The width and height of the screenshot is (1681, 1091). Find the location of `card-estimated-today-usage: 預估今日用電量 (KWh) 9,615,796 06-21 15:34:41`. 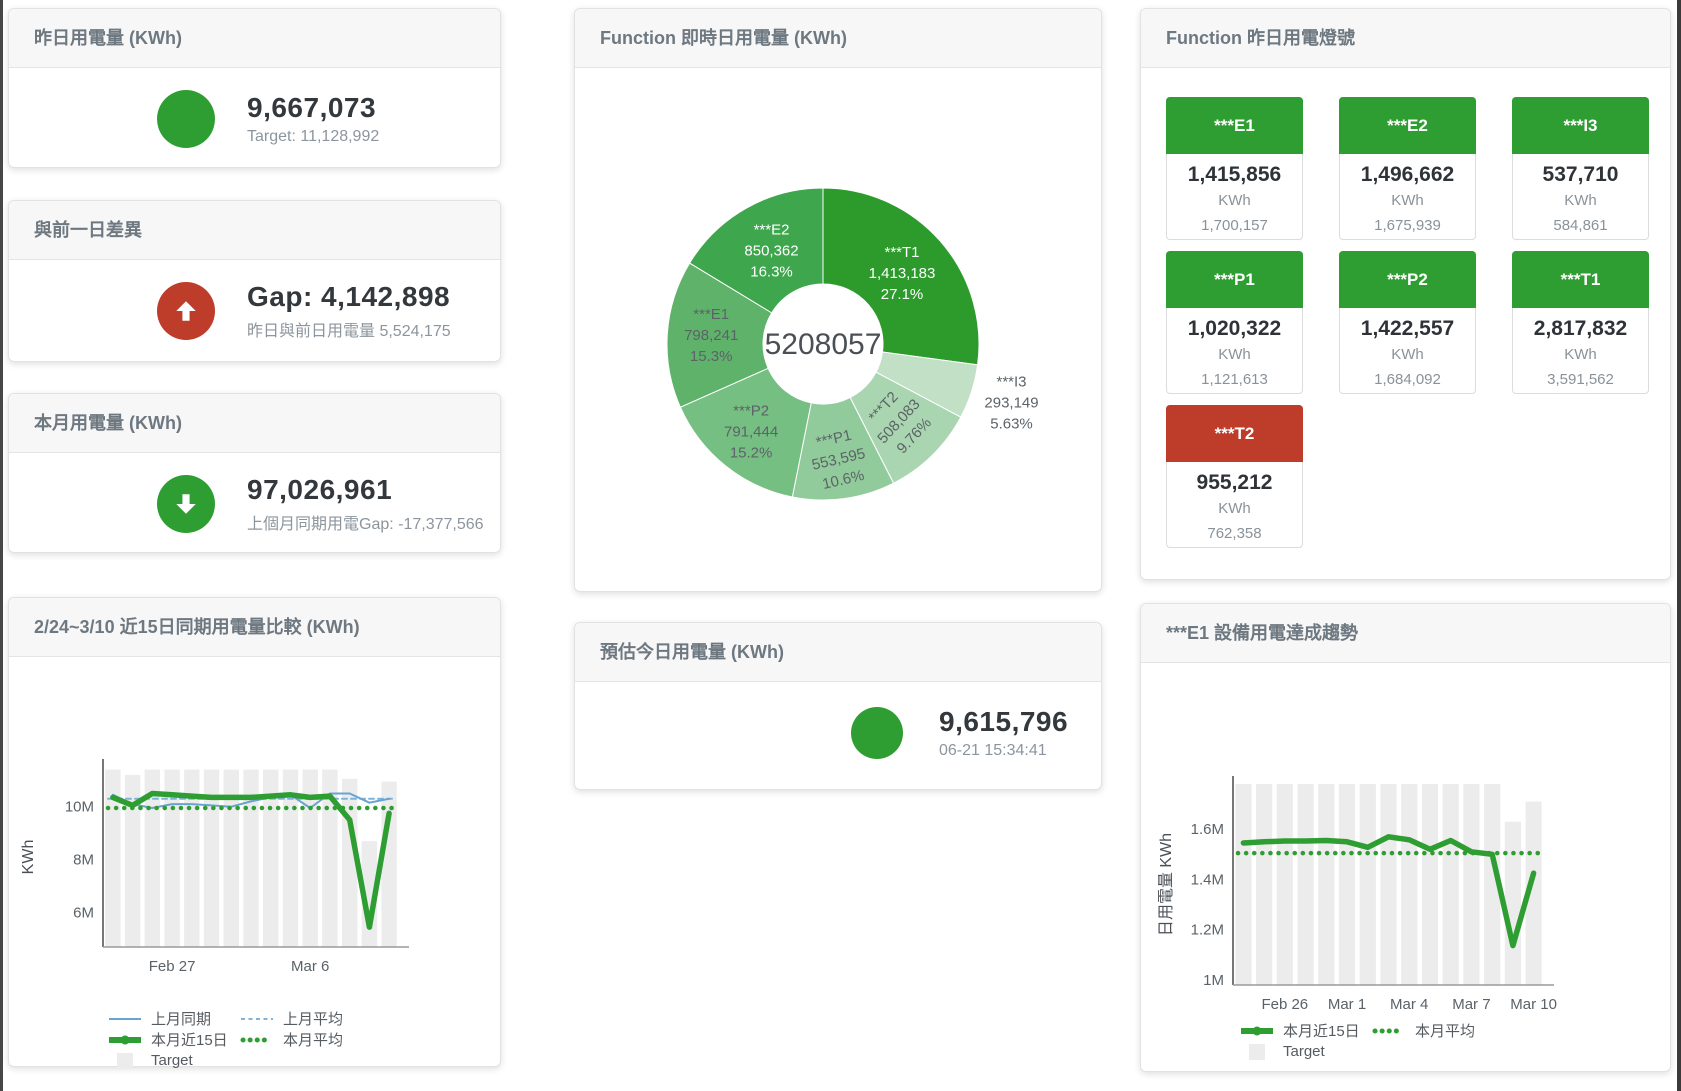

card-estimated-today-usage: 預估今日用電量 (KWh) 9,615,796 06-21 15:34:41 is located at coordinates (838, 706).